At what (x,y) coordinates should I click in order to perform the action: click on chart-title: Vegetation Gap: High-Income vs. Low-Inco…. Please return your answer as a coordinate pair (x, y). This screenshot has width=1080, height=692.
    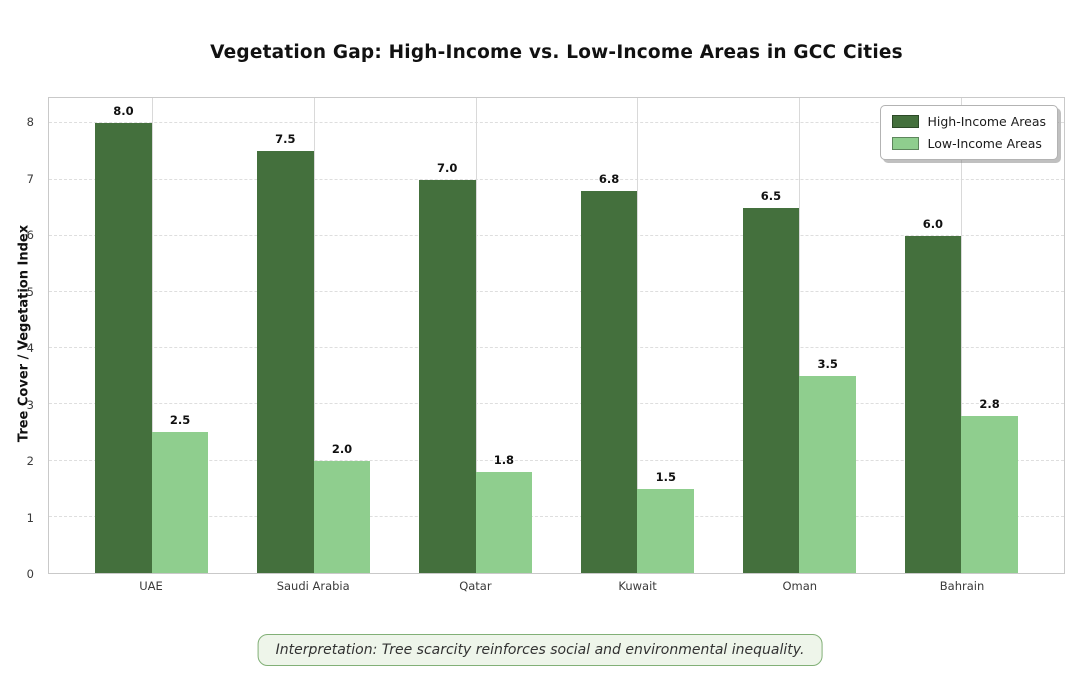
    Looking at the image, I should click on (556, 52).